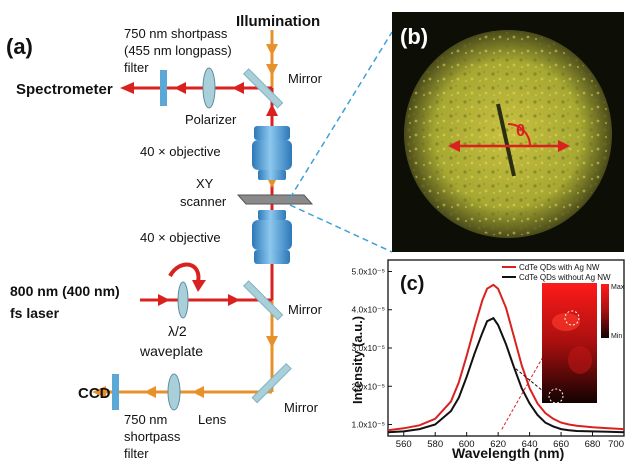 This screenshot has width=632, height=462. Describe the element at coordinates (180, 151) in the screenshot. I see `objective-top-label: 40 × objective` at that location.